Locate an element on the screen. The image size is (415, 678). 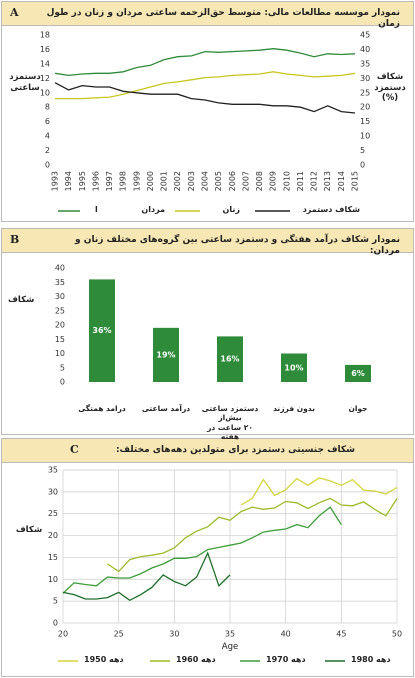
panel-letter: C is located at coordinates (74, 449).